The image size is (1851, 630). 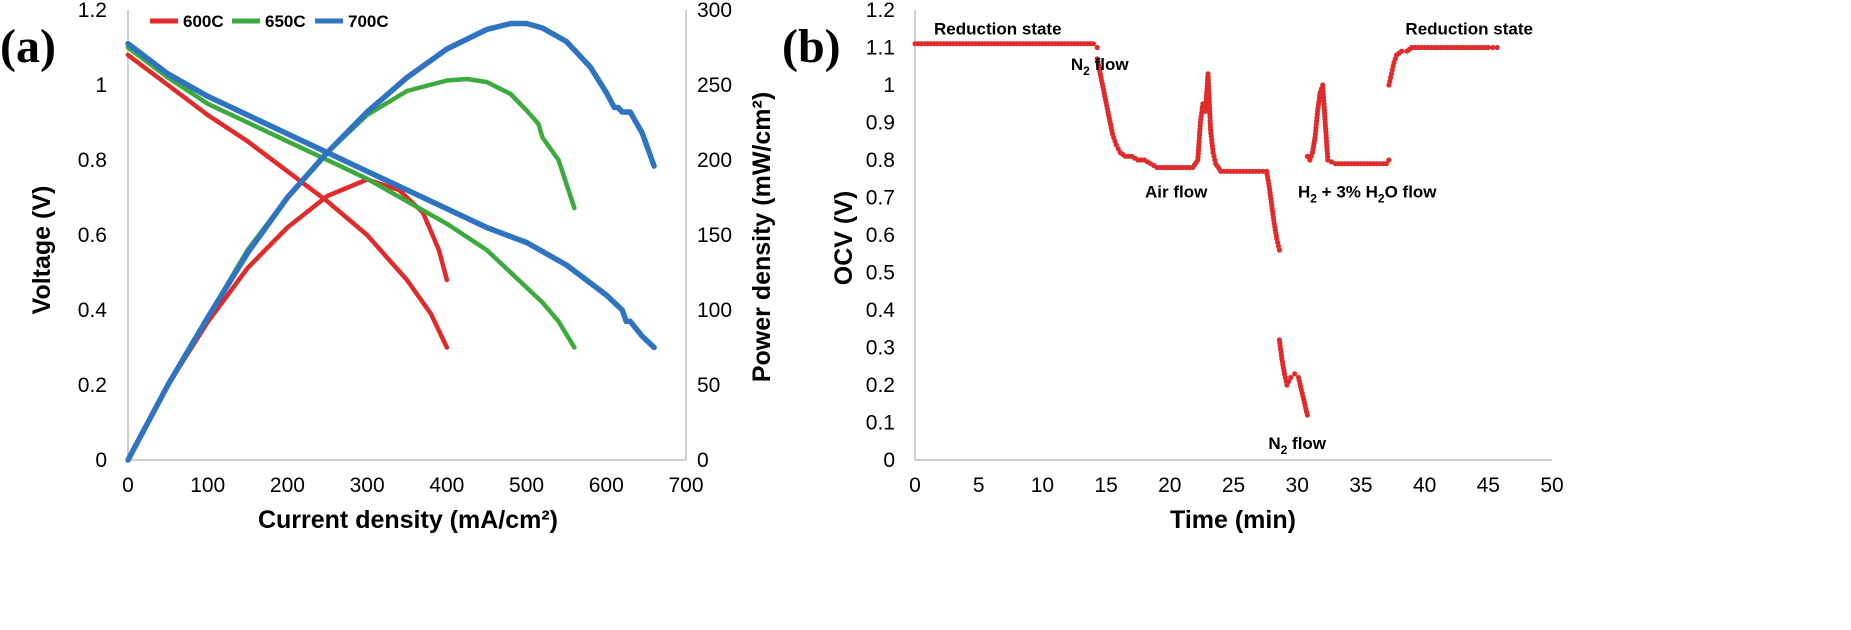 What do you see at coordinates (408, 520) in the screenshot?
I see `panel-a-x-label: Current density (mA/cm²)` at bounding box center [408, 520].